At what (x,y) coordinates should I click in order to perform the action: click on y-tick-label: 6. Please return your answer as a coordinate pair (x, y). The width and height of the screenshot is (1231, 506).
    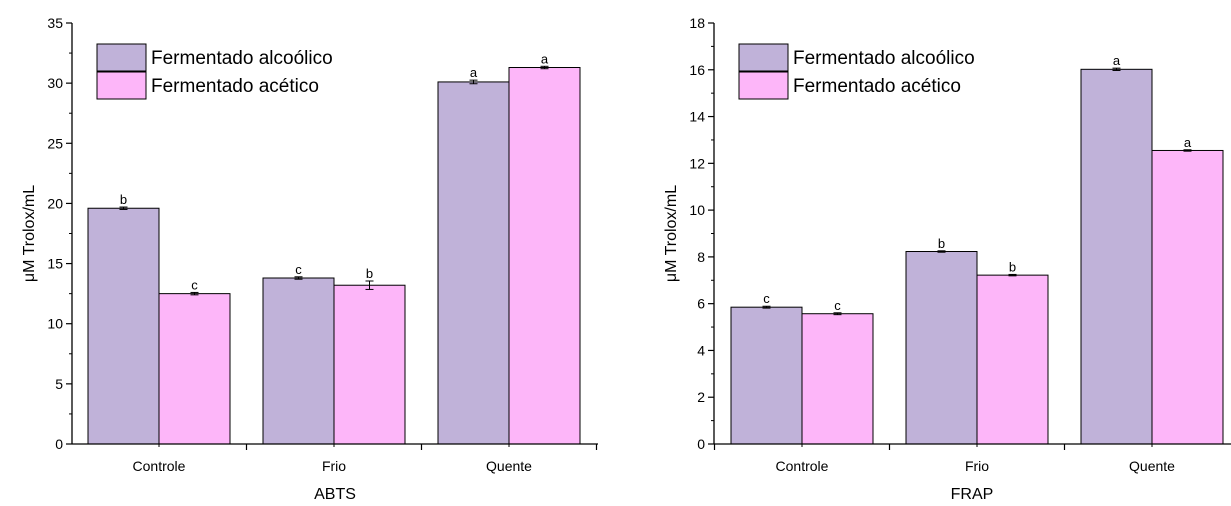
    Looking at the image, I should click on (701, 304).